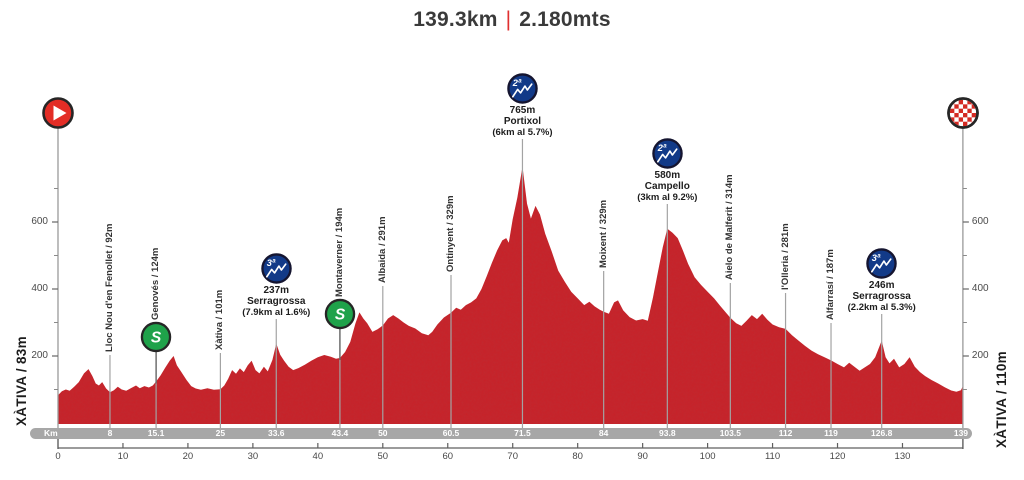 The height and width of the screenshot is (480, 1024). I want to click on climb-marker: 3ª 237m Serragrossa (7.9km al 1.6%), so click(276, 285).